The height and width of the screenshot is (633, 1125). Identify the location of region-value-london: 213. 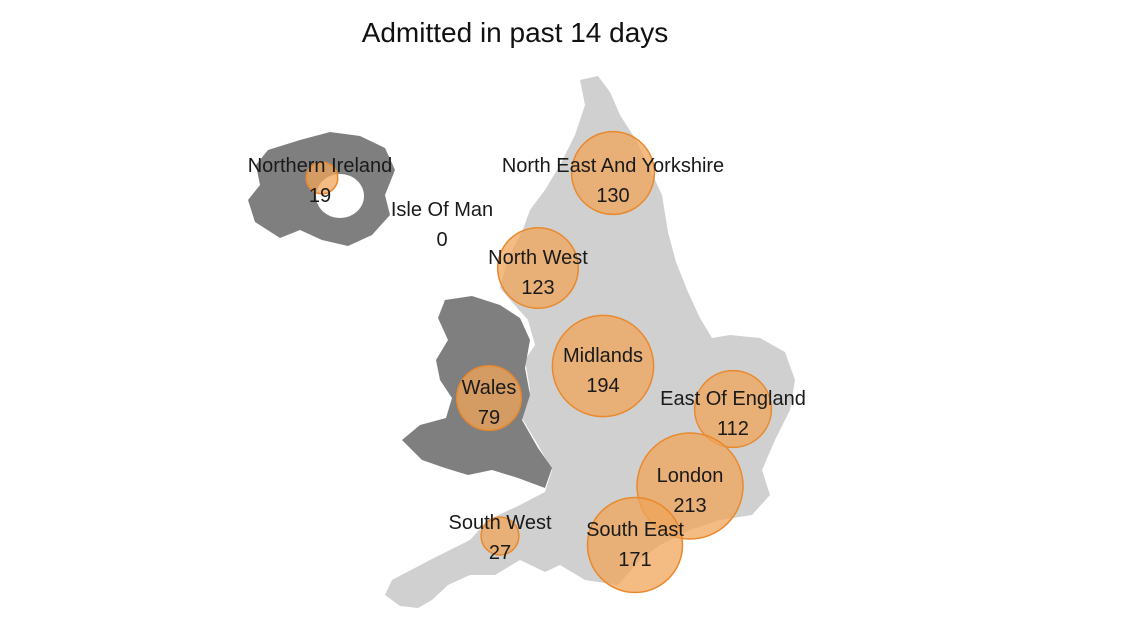
(689, 506).